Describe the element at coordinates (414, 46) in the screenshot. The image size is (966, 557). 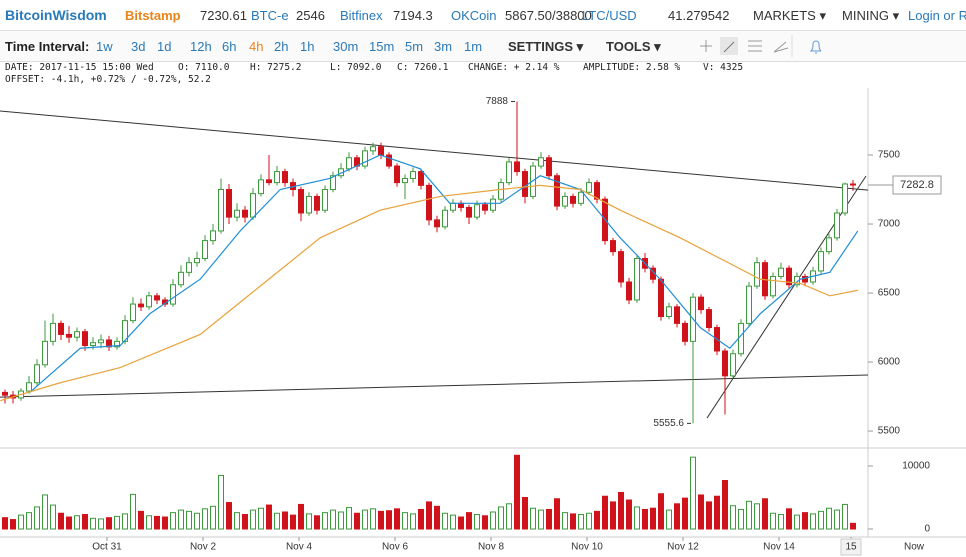
I see `interval: 5m` at that location.